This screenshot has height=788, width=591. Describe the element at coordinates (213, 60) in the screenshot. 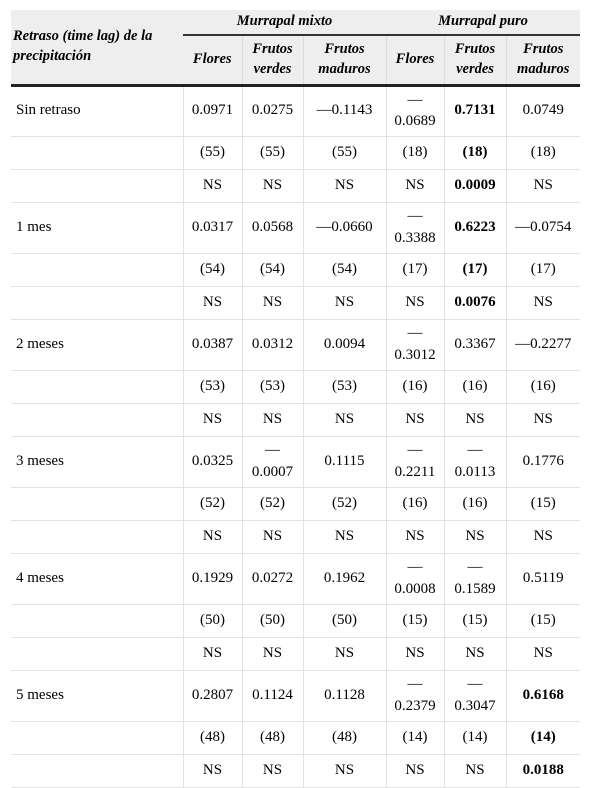

I see `column-header: Flores` at that location.